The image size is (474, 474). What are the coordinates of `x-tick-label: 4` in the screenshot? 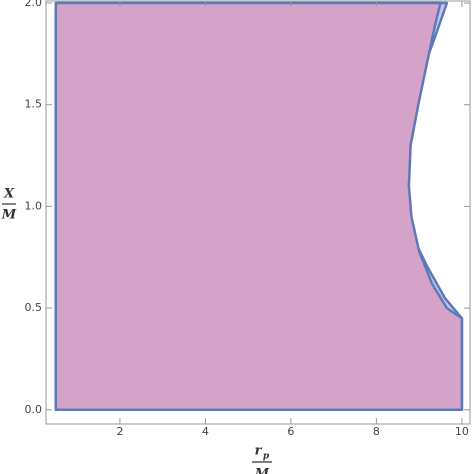 It's located at (205, 431).